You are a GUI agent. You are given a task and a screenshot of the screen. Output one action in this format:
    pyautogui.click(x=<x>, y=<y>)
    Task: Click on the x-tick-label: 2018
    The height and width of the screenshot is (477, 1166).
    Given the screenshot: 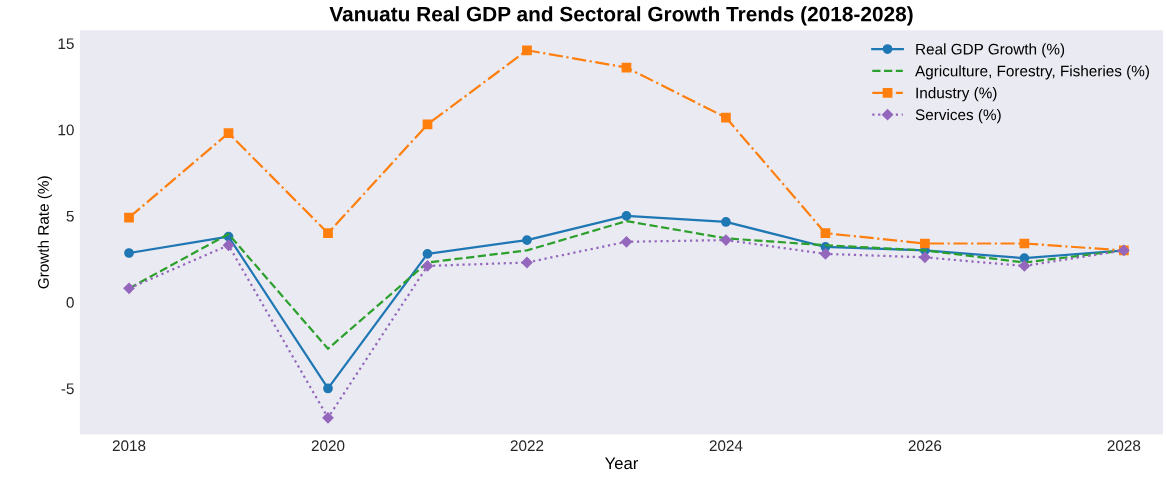 What is the action you would take?
    pyautogui.click(x=129, y=446)
    